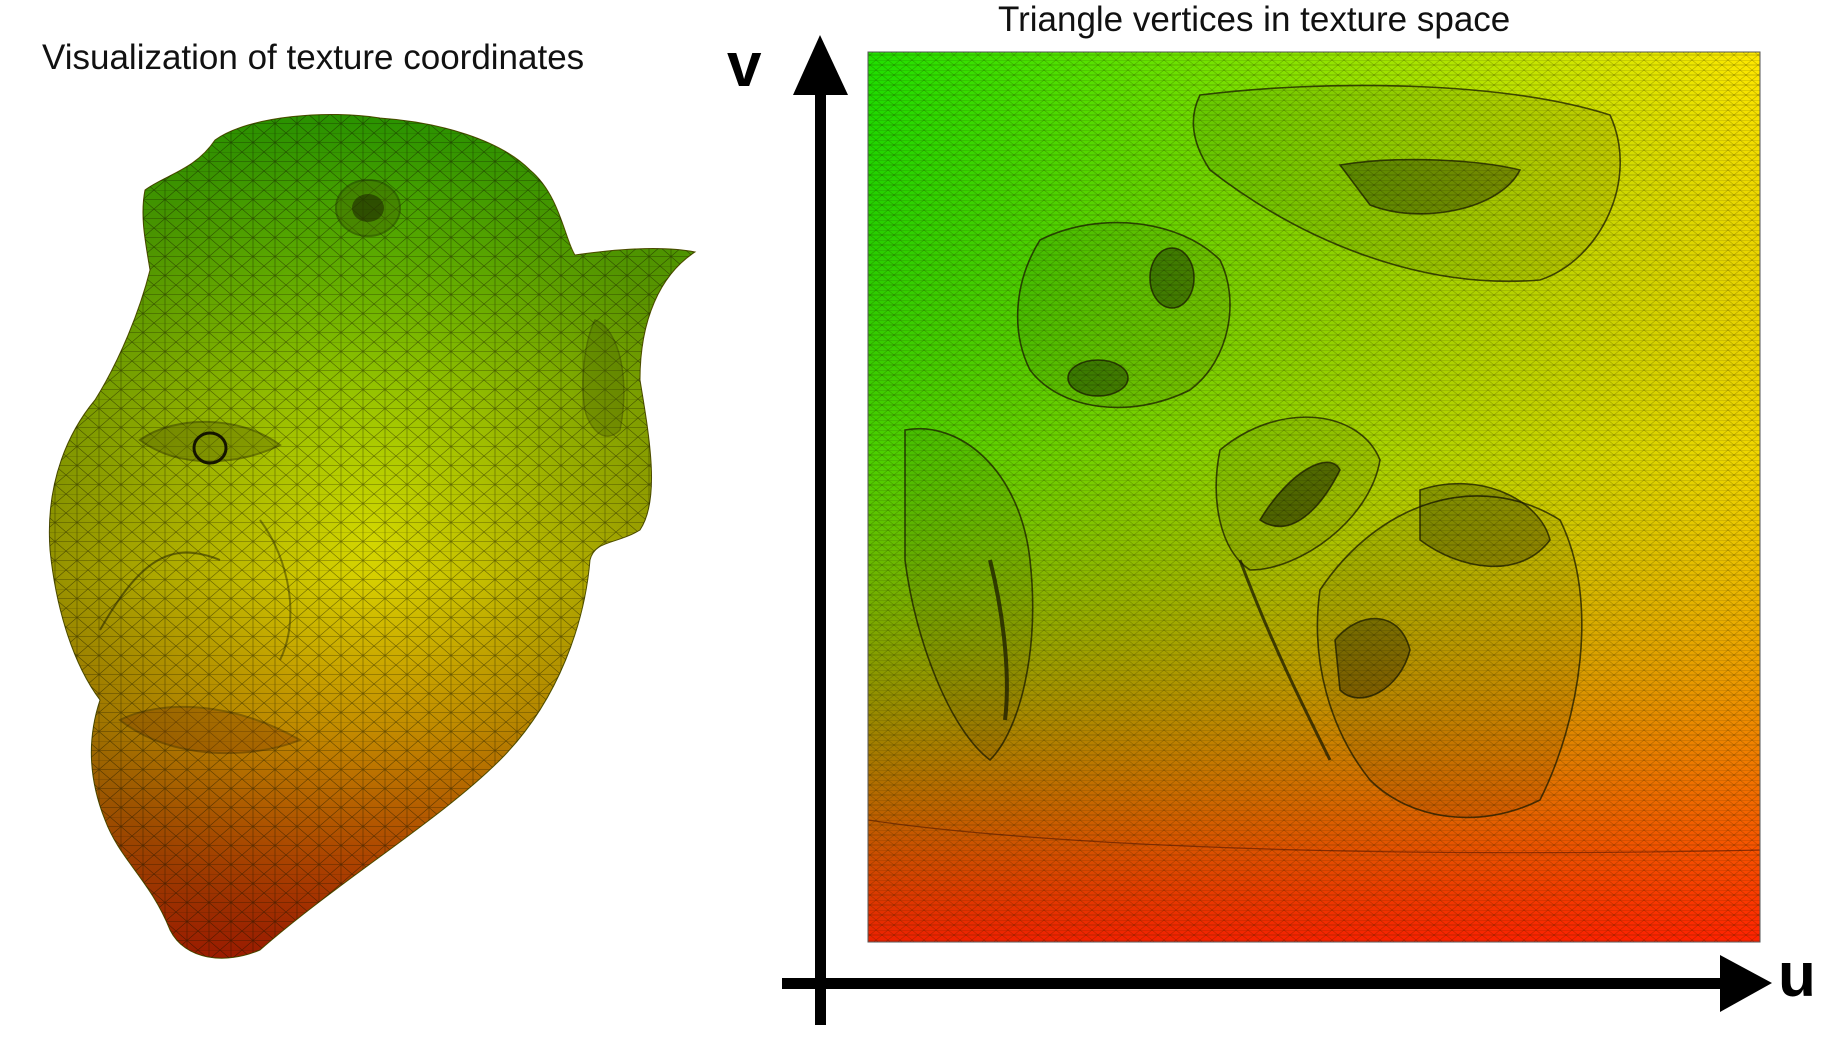 This screenshot has width=1830, height=1038. Describe the element at coordinates (1254, 19) in the screenshot. I see `right-panel-title: Triangle vertices in texture space` at that location.